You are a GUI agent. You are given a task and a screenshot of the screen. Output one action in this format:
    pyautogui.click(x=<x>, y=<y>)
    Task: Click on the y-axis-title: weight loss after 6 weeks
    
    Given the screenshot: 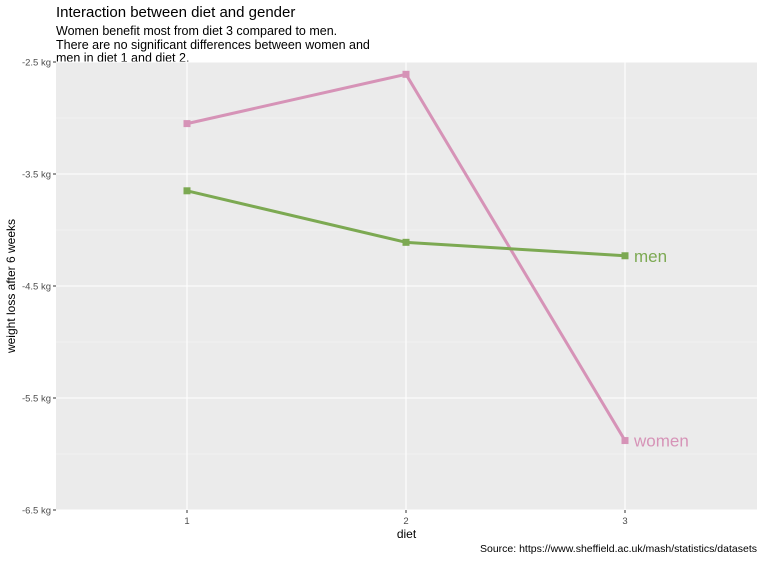 What is the action you would take?
    pyautogui.click(x=11, y=286)
    